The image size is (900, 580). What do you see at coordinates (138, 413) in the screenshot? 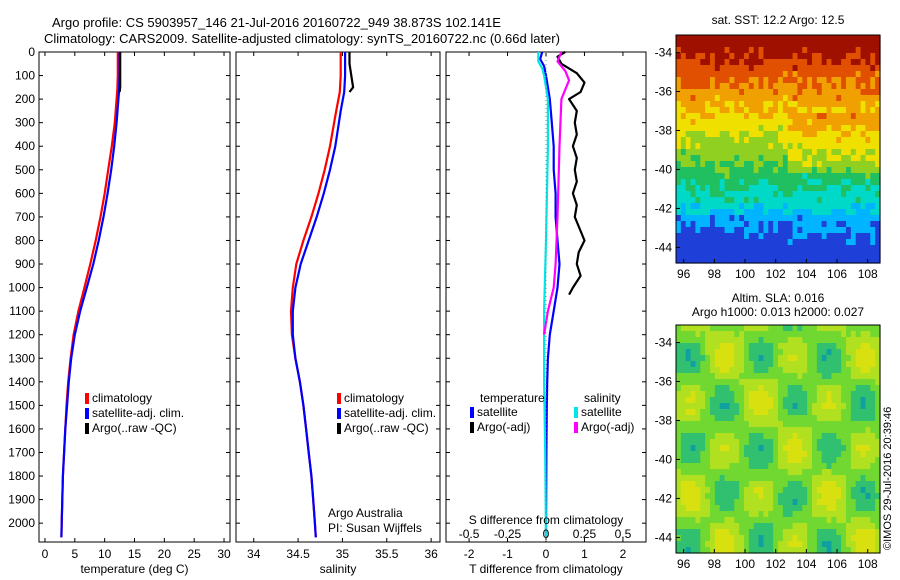
I see `legend-entry: satellite-adj. clim.` at bounding box center [138, 413].